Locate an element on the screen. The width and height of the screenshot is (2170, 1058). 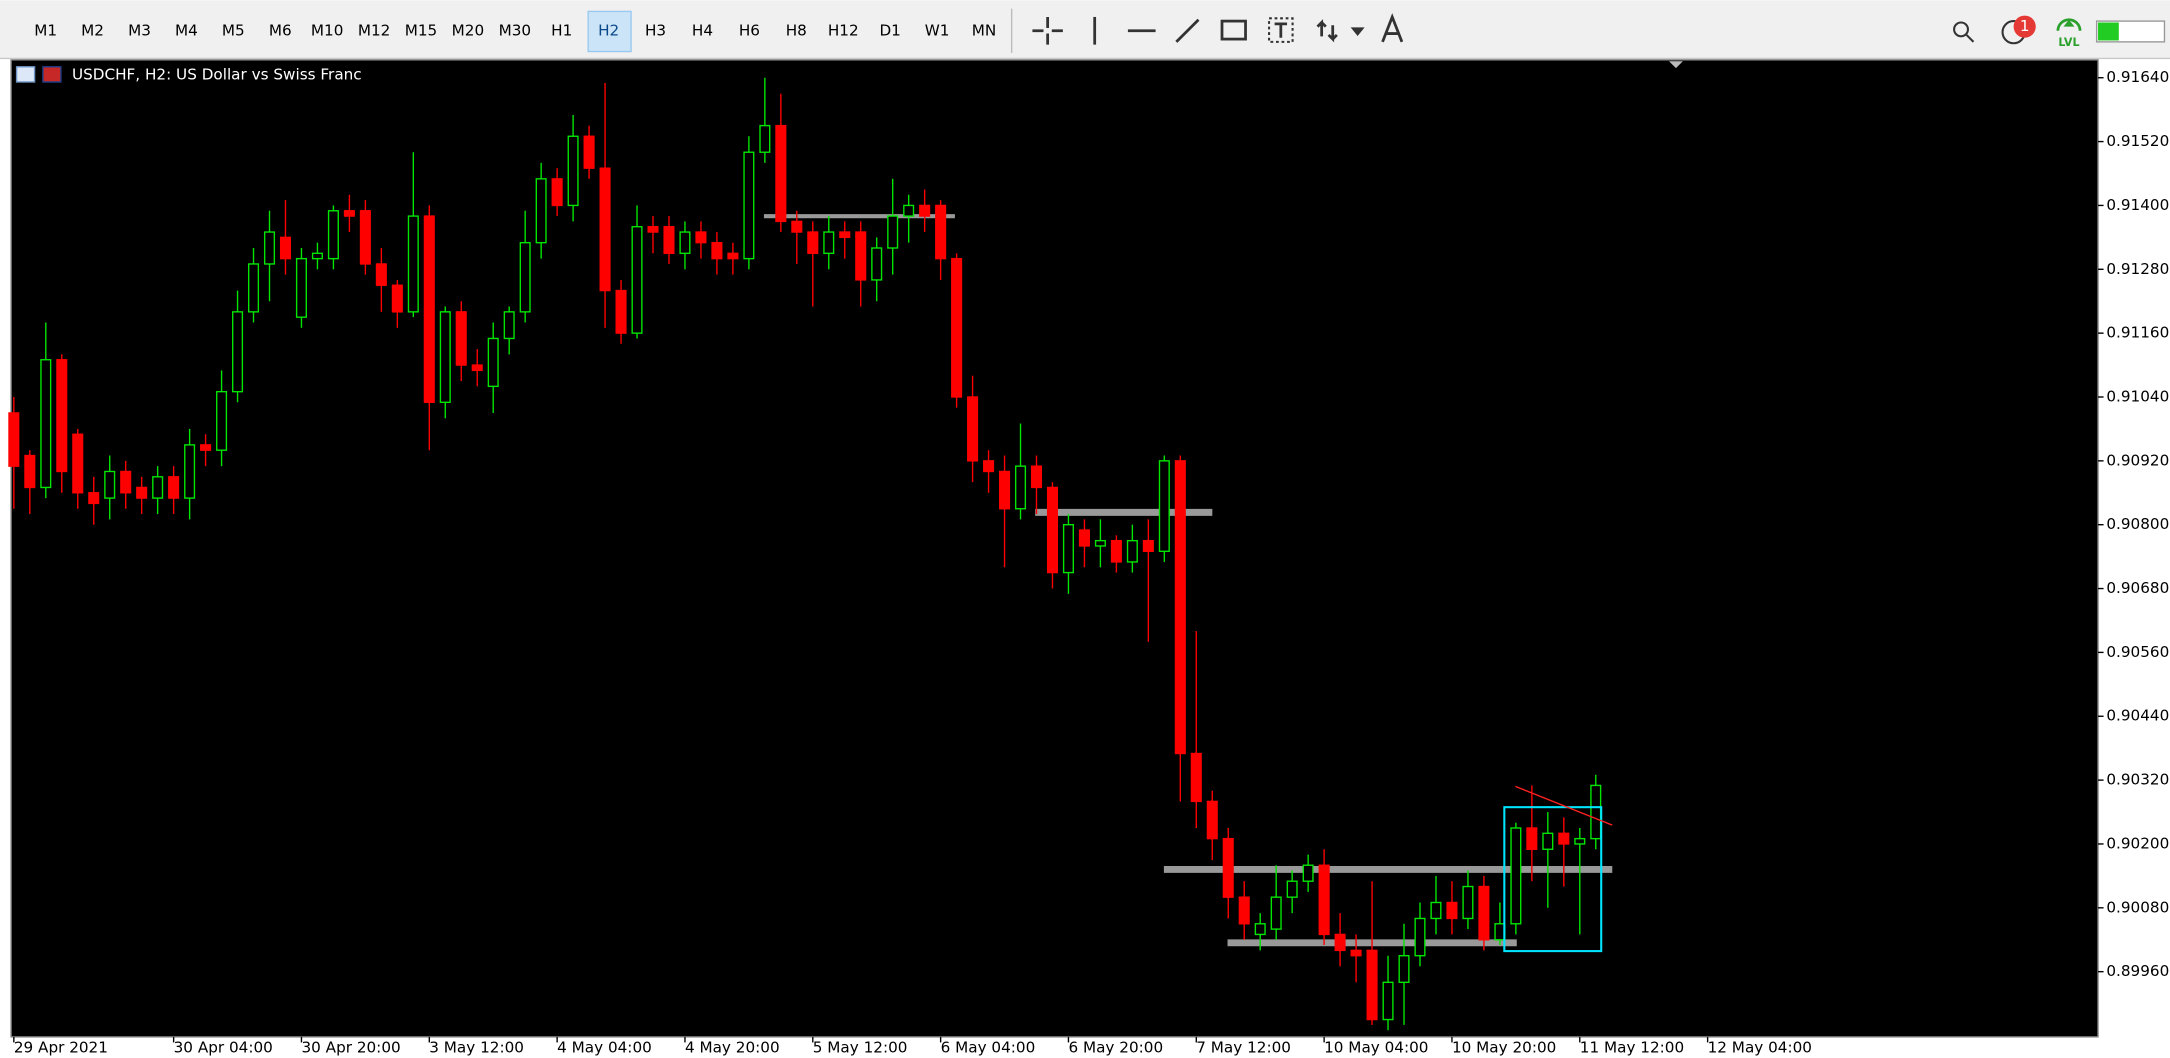
timeframe-button: H2 is located at coordinates (608, 30).